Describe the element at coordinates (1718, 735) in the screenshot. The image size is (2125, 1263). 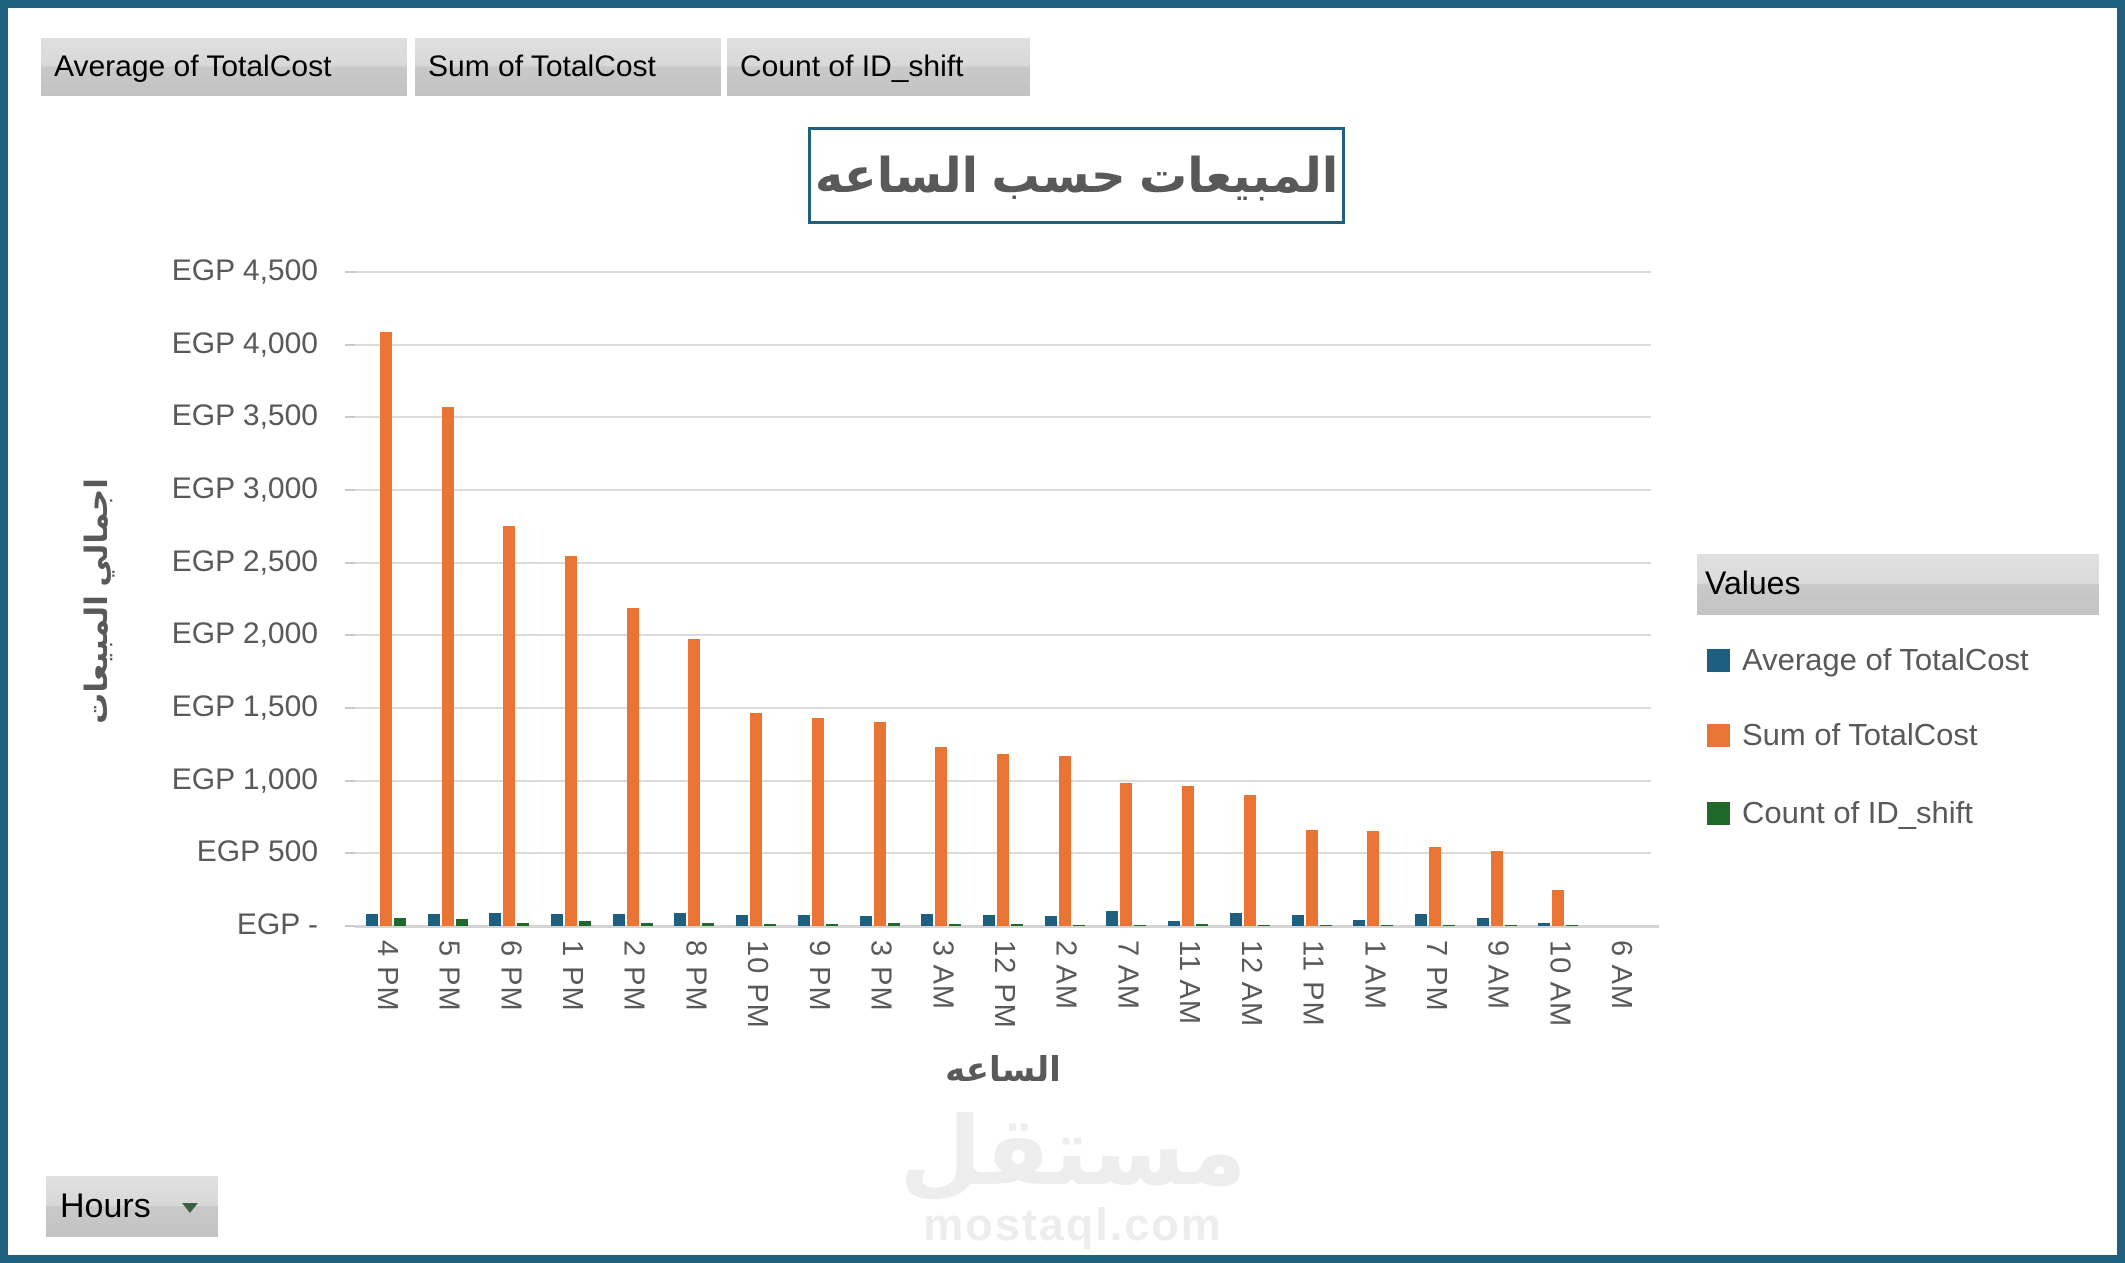
I see `legend-swatch-orange-icon` at that location.